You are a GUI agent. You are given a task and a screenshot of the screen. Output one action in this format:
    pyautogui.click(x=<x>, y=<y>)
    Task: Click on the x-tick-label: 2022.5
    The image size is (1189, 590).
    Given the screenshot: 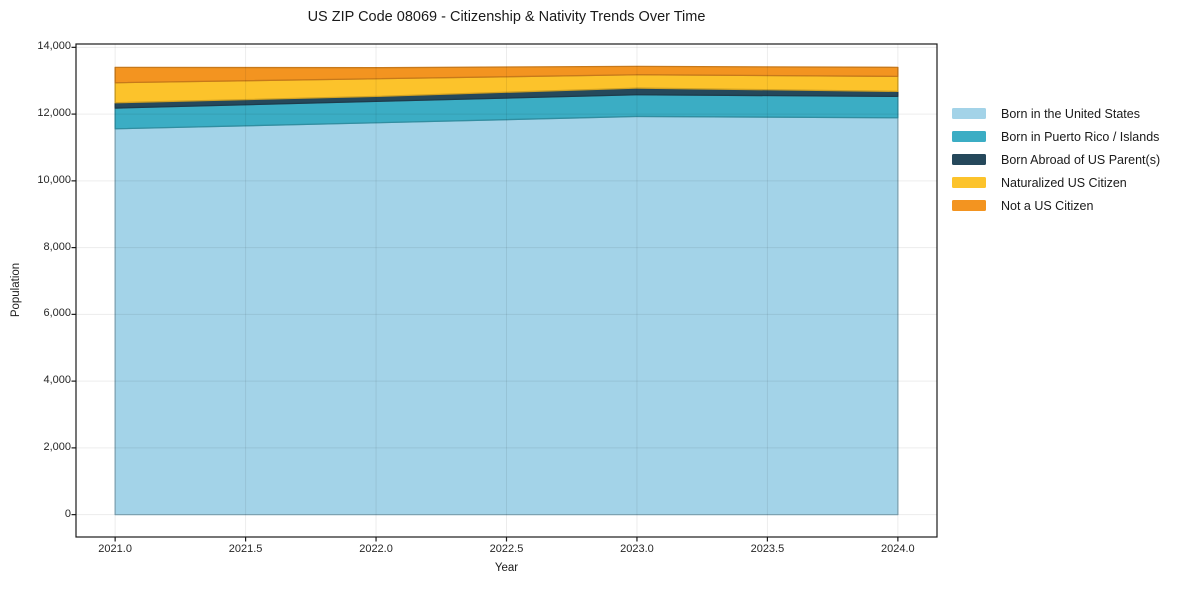 What is the action you would take?
    pyautogui.click(x=506, y=549)
    